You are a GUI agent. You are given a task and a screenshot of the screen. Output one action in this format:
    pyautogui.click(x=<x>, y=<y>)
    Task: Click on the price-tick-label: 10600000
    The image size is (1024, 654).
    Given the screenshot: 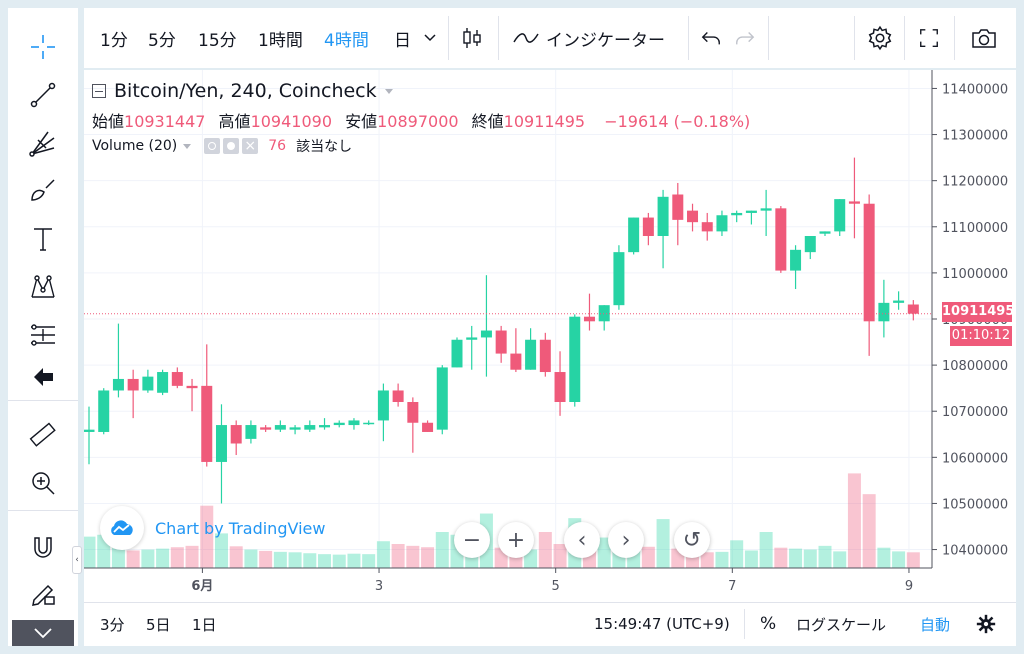 What is the action you would take?
    pyautogui.click(x=975, y=458)
    